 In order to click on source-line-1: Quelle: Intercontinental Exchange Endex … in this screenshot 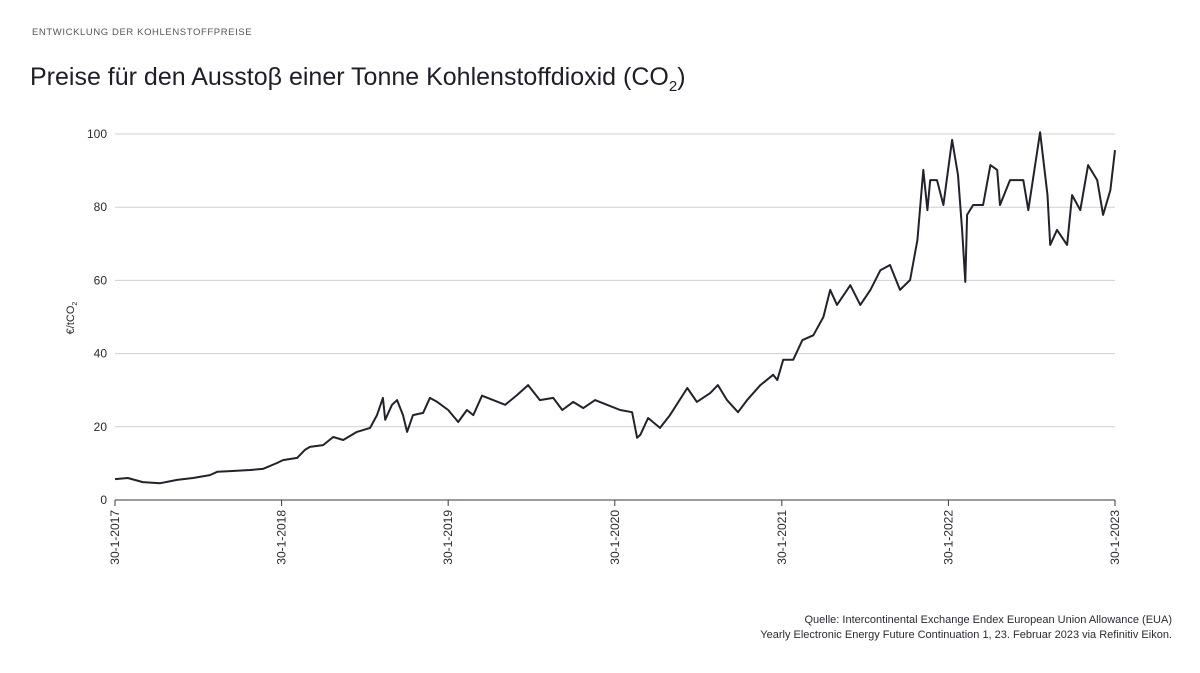, I will do `click(988, 620)`.